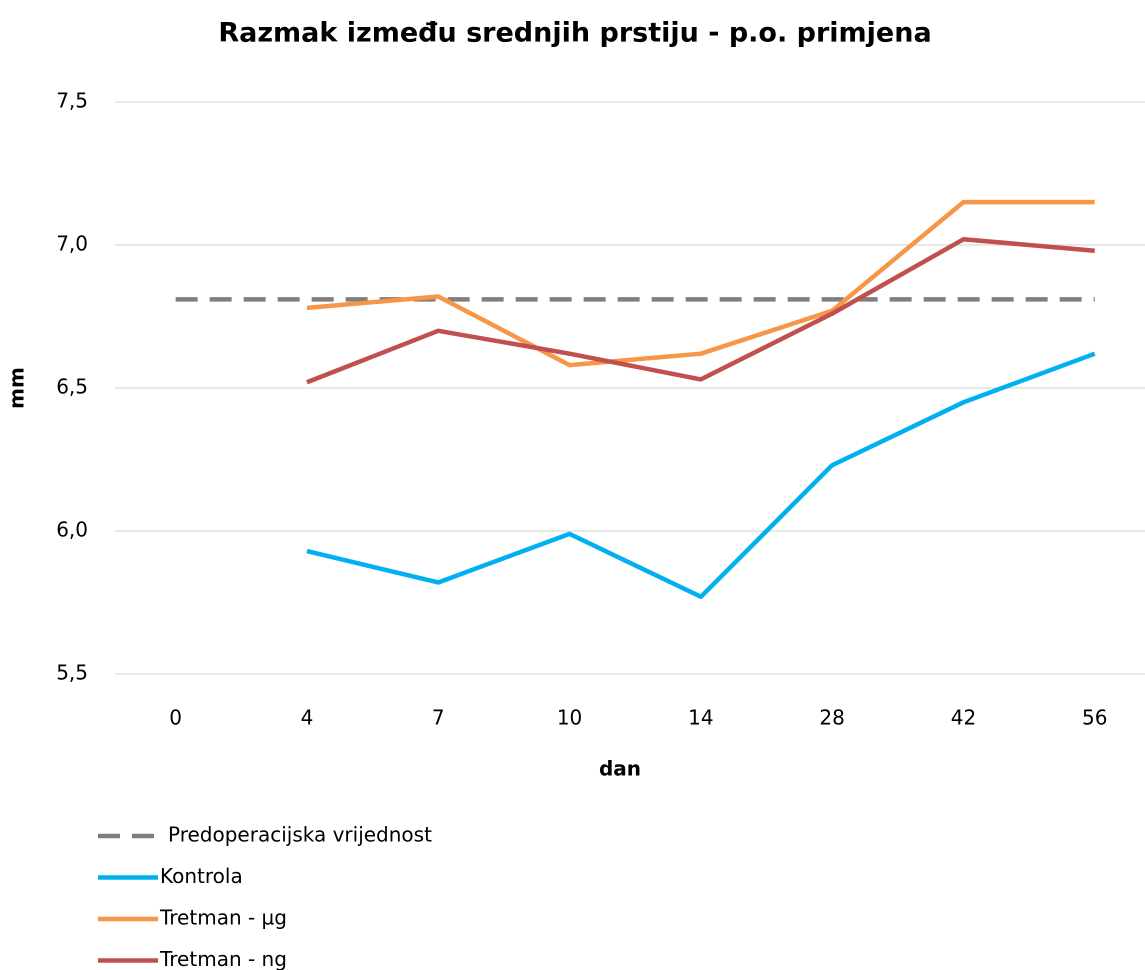  What do you see at coordinates (1094, 718) in the screenshot?
I see `x-tick-label: 56` at bounding box center [1094, 718].